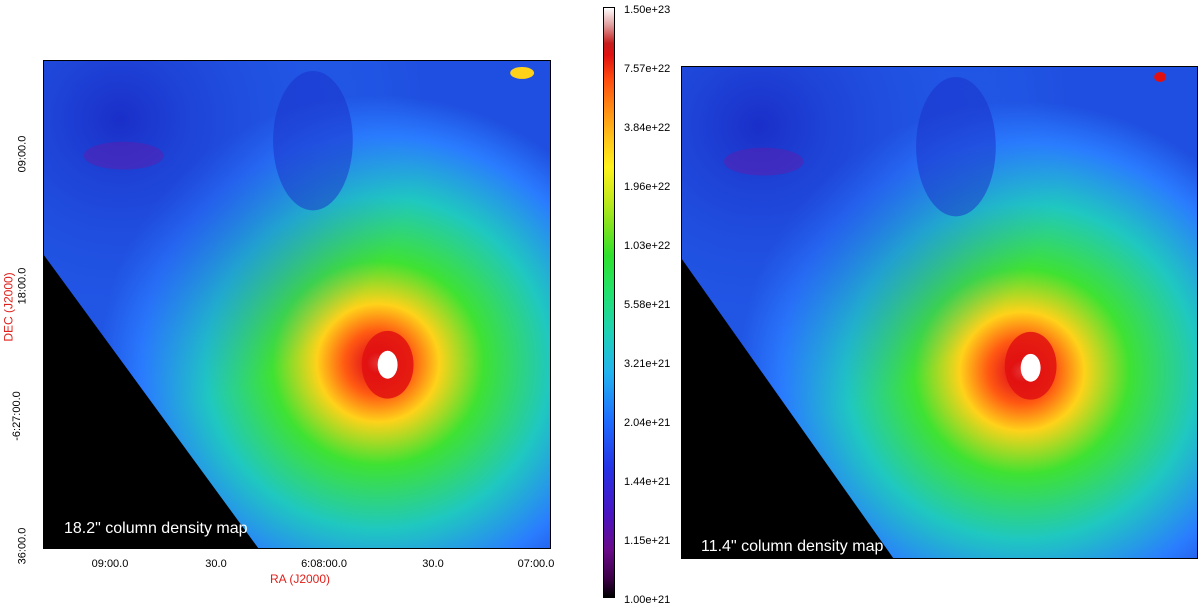 Image resolution: width=1200 pixels, height=613 pixels. I want to click on colorbar-label: 7.57e+22, so click(647, 69).